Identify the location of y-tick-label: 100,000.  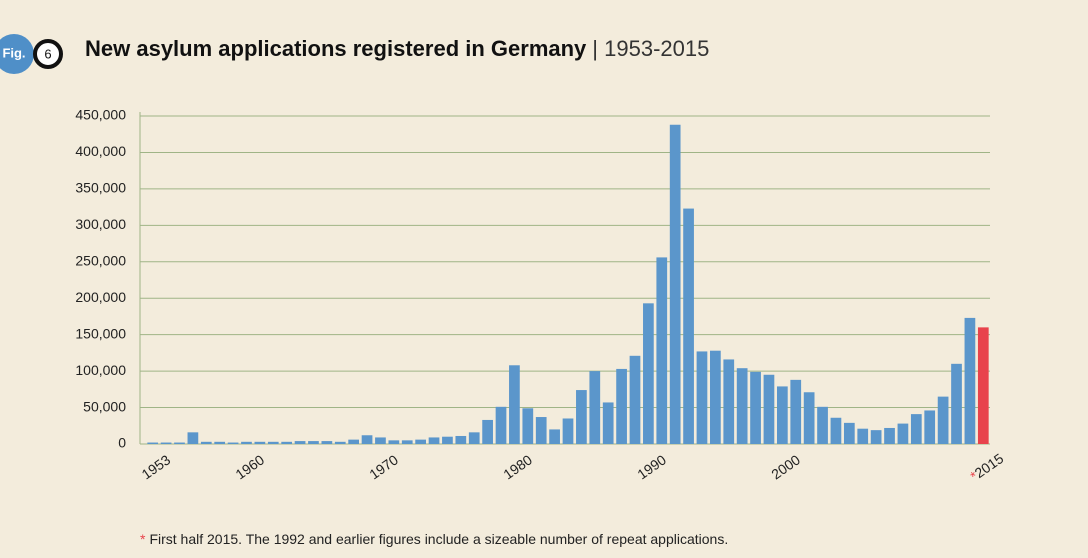
(100, 370).